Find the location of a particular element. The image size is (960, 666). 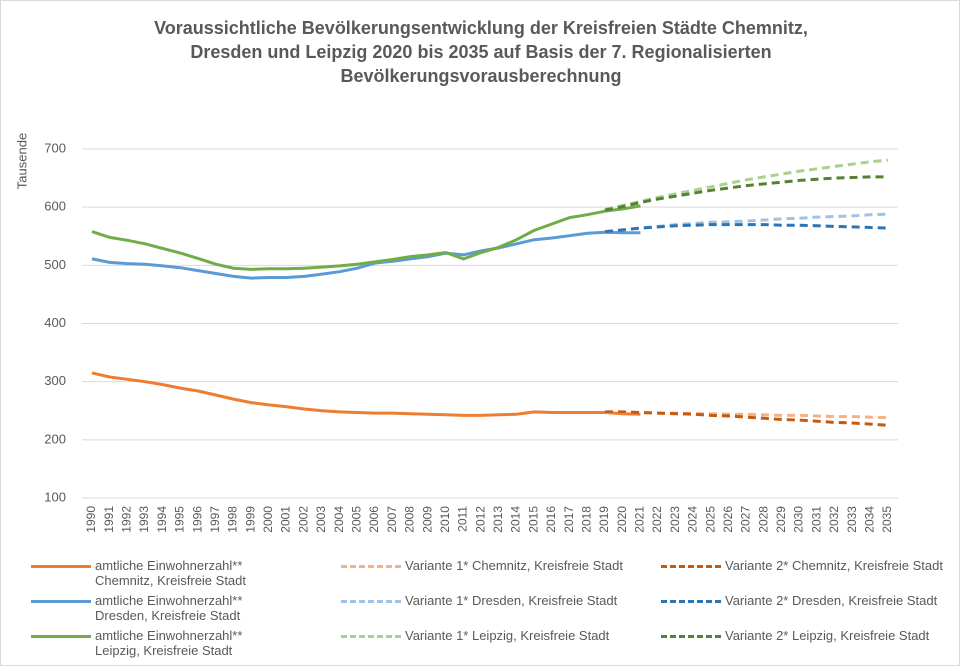

chart-title: Bevölkerungsvorausberechnung is located at coordinates (480, 76).